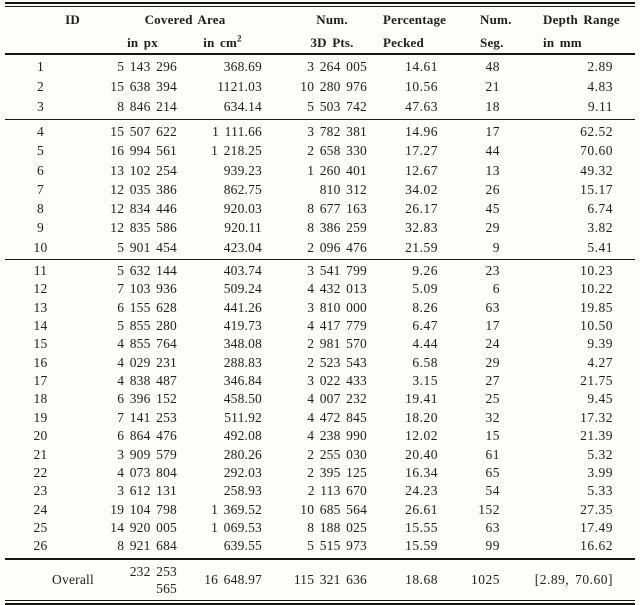 The height and width of the screenshot is (605, 640). Describe the element at coordinates (143, 86) in the screenshot. I see `cell-area-px: 15 638 394` at that location.